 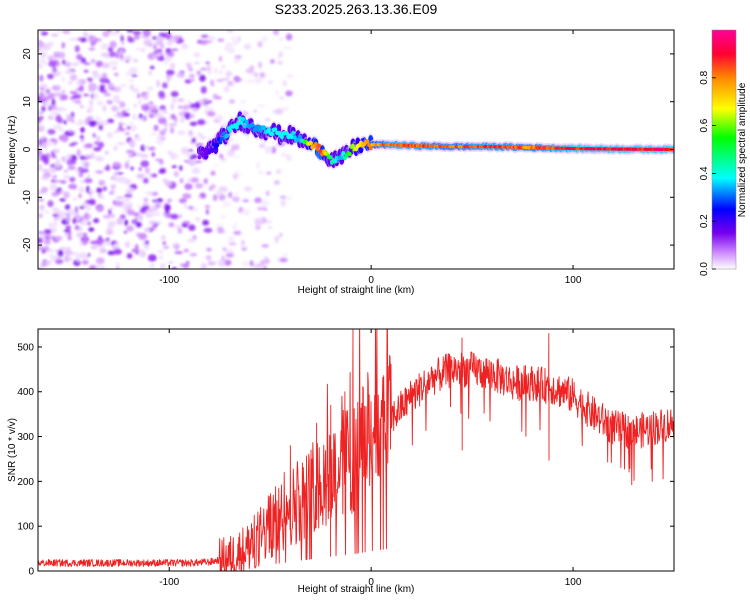 What do you see at coordinates (169, 582) in the screenshot?
I see `snr-x-tick-label: -100` at bounding box center [169, 582].